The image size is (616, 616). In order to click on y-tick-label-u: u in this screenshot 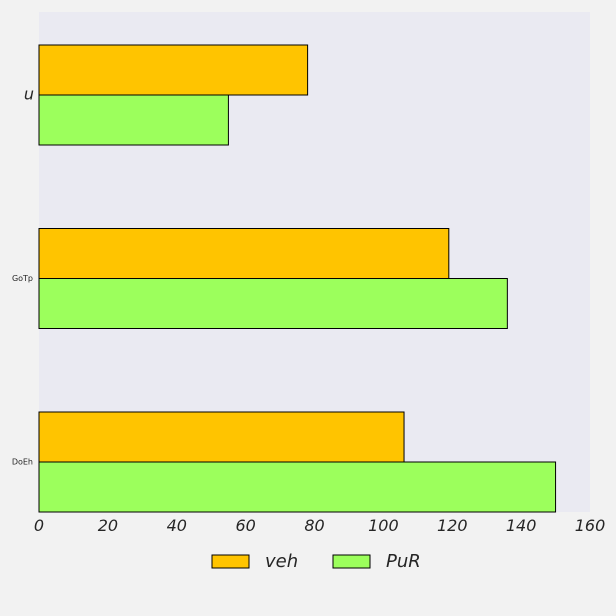, I will do `click(29, 94)`.